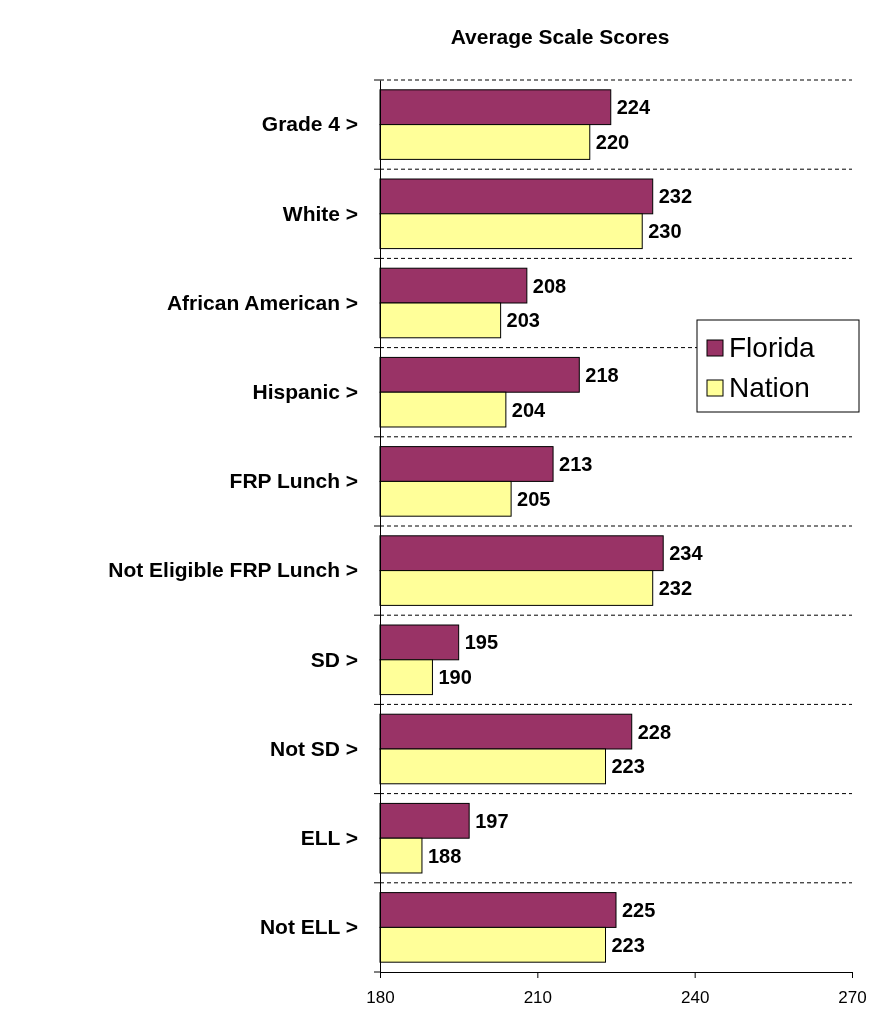 The image size is (874, 1022). I want to click on data-label: 197, so click(492, 820).